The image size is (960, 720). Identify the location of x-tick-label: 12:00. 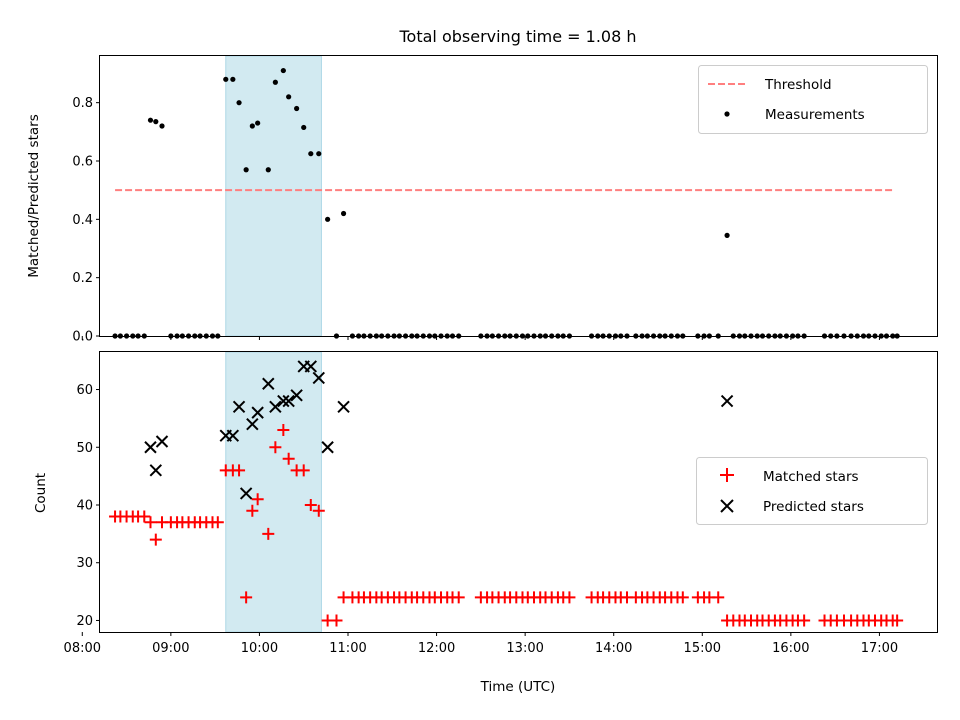
(436, 648).